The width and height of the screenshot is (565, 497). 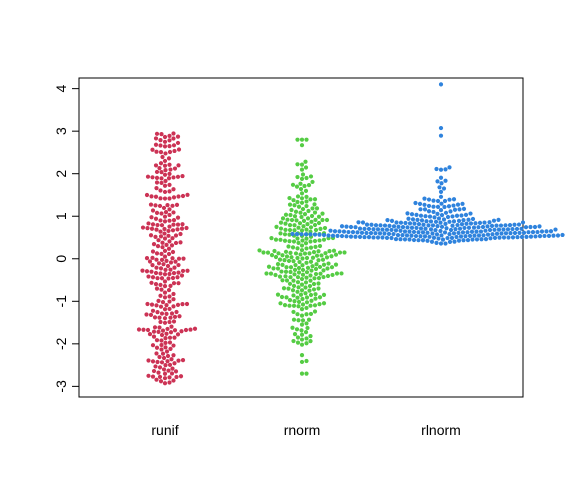 What do you see at coordinates (61, 216) in the screenshot?
I see `y-tick-label: 1` at bounding box center [61, 216].